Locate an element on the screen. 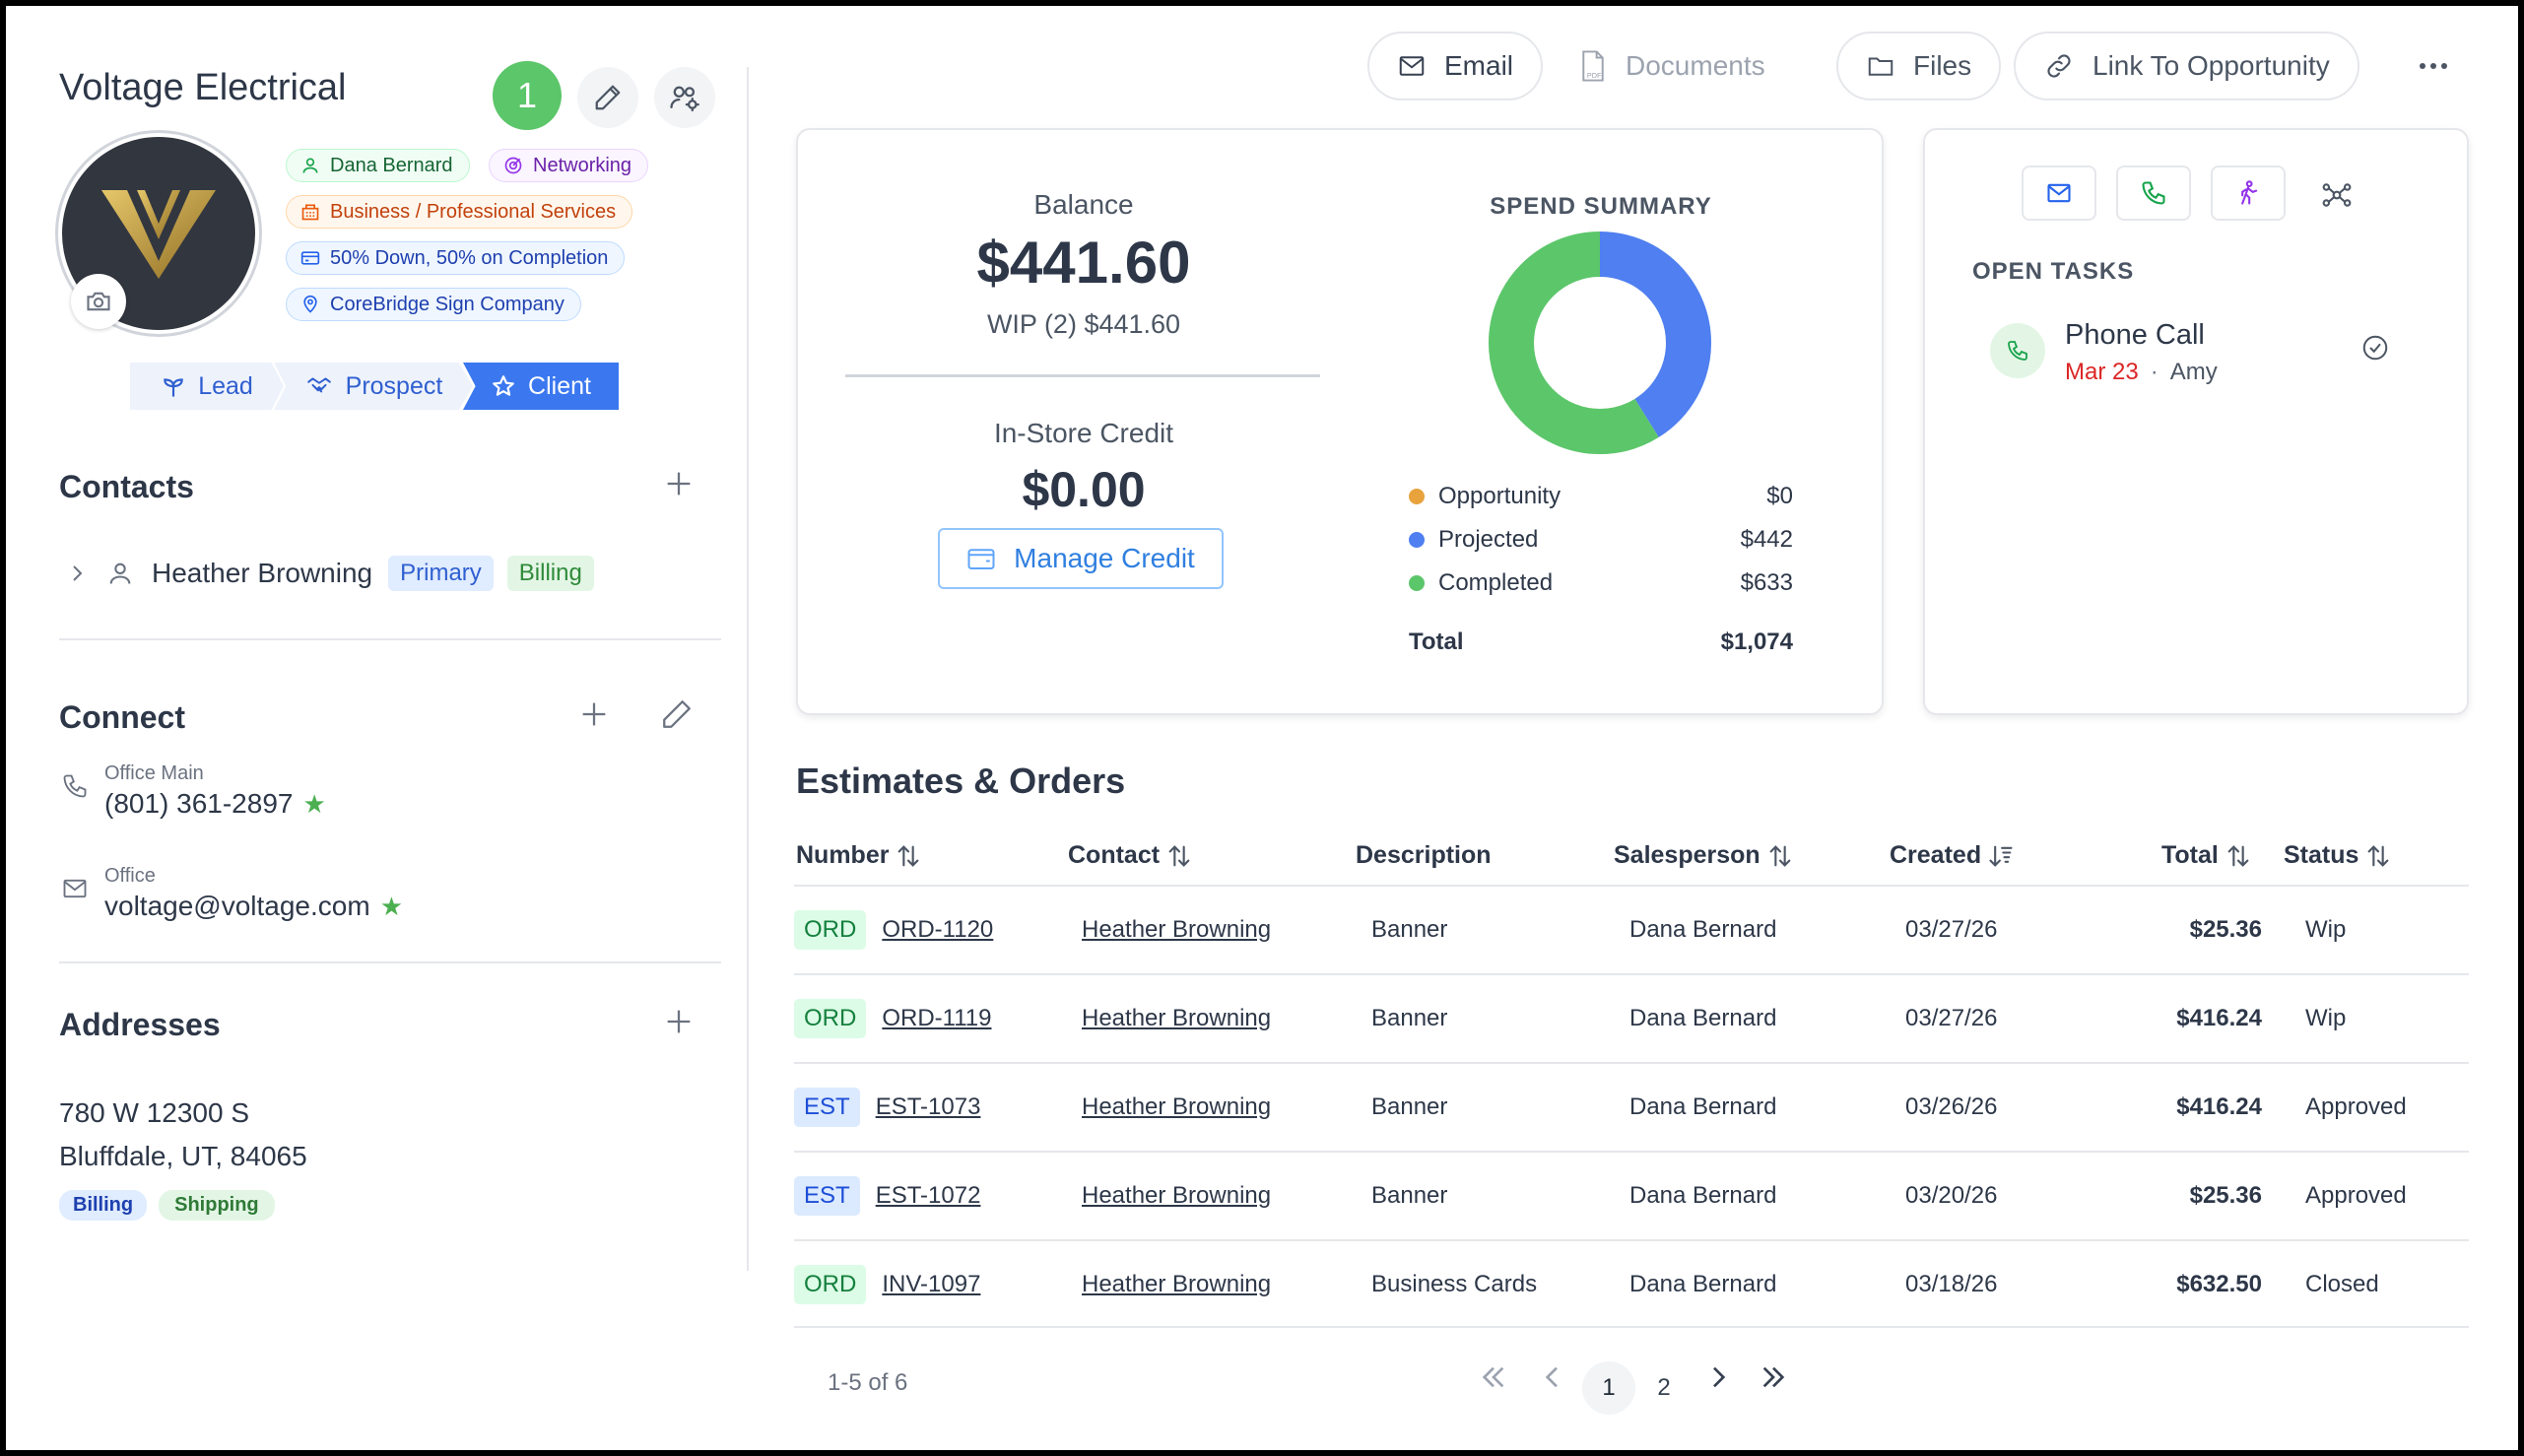  next-page-button is located at coordinates (1718, 1377).